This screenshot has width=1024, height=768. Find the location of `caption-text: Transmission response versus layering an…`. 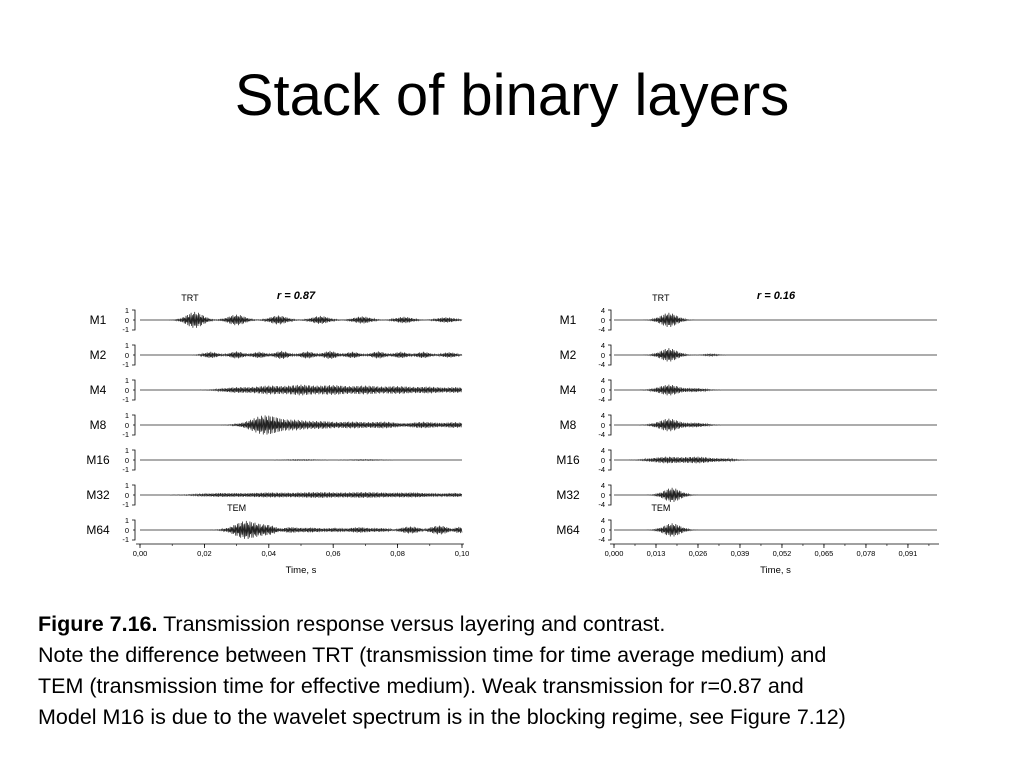

caption-text: Transmission response versus layering an… is located at coordinates (411, 624).